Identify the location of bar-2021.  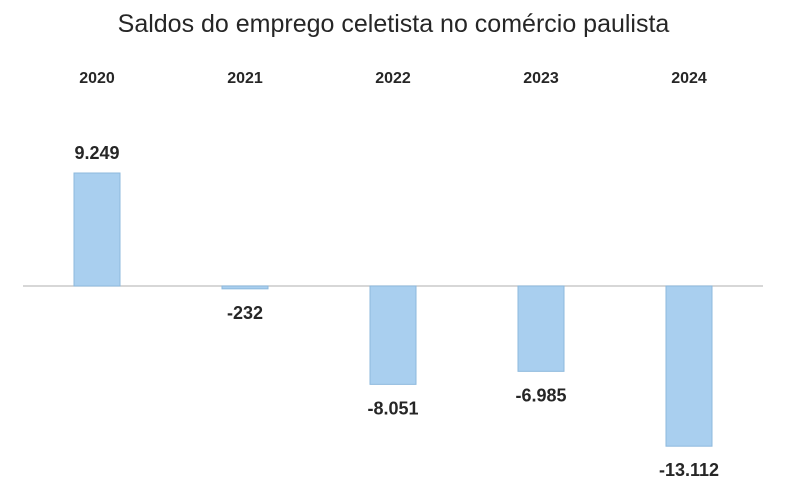
(245, 287).